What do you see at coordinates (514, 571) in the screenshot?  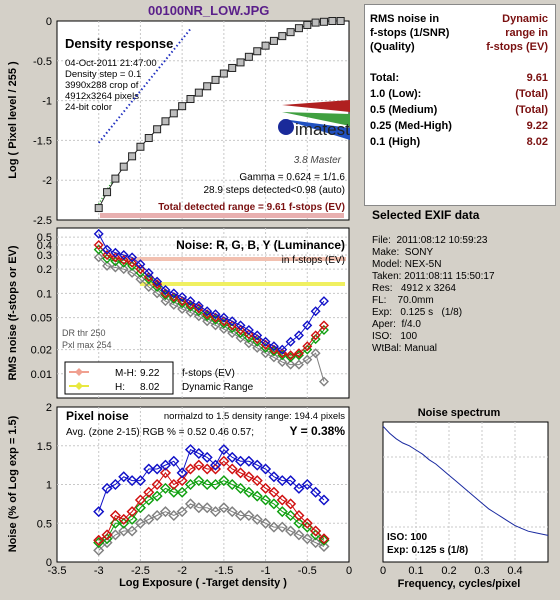 I see `spectrum-xtick-label: 0.4` at bounding box center [514, 571].